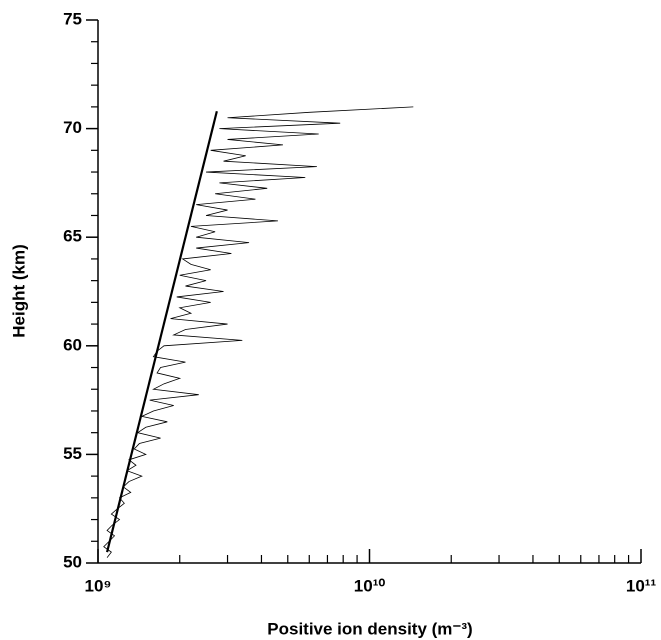 The image size is (661, 640). What do you see at coordinates (18, 291) in the screenshot?
I see `y-axis-label: Height (km)` at bounding box center [18, 291].